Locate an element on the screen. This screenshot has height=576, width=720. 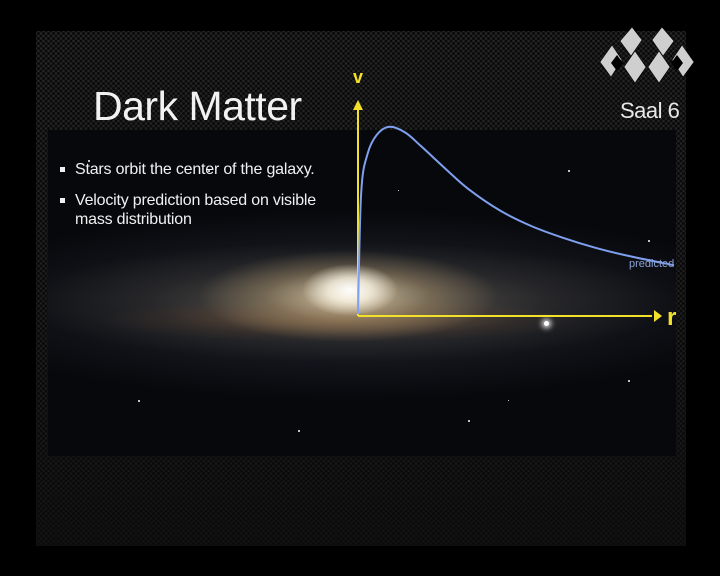
series-line-predicted is located at coordinates (516, 220).